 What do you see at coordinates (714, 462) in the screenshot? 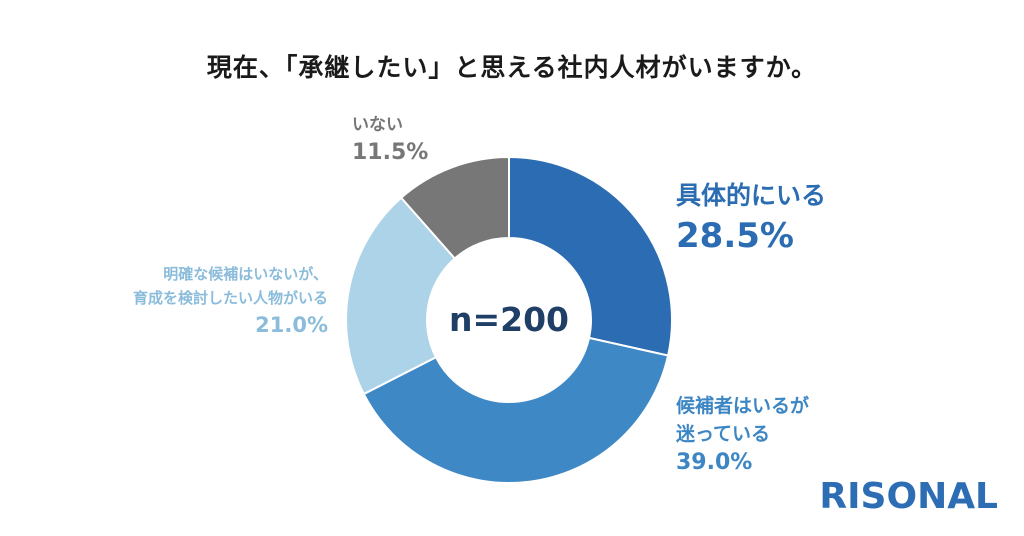
I see `label-candidate-value: 39.0%` at bounding box center [714, 462].